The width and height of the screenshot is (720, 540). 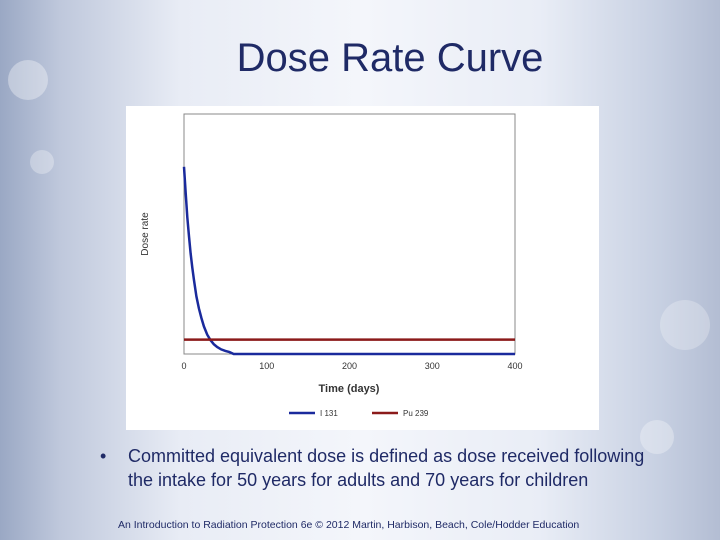 What do you see at coordinates (416, 413) in the screenshot?
I see `legend-label: Pu 239` at bounding box center [416, 413].